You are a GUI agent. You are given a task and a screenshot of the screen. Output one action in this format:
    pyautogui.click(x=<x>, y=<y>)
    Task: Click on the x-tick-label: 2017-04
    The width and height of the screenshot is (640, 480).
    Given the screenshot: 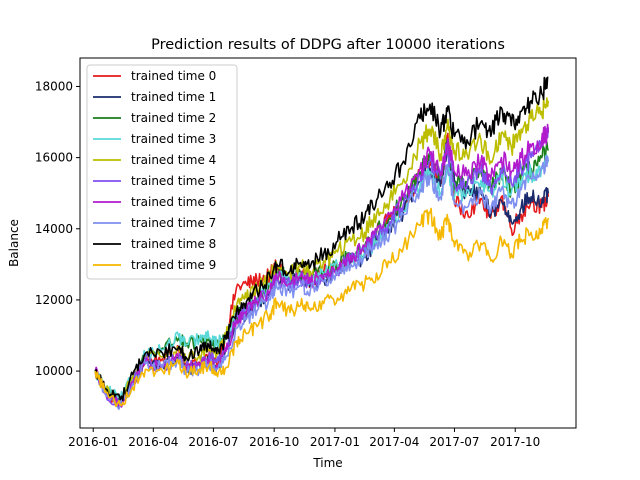 What is the action you would take?
    pyautogui.click(x=394, y=442)
    